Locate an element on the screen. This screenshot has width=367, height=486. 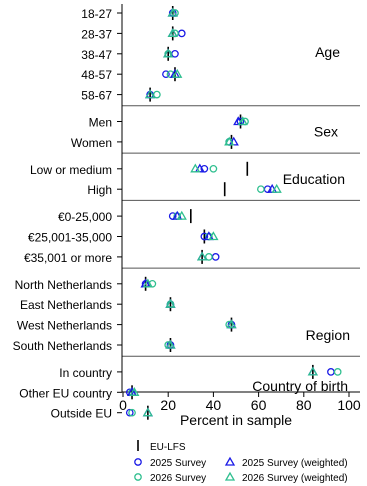
row-label: €0-25,000 is located at coordinates (85, 217).